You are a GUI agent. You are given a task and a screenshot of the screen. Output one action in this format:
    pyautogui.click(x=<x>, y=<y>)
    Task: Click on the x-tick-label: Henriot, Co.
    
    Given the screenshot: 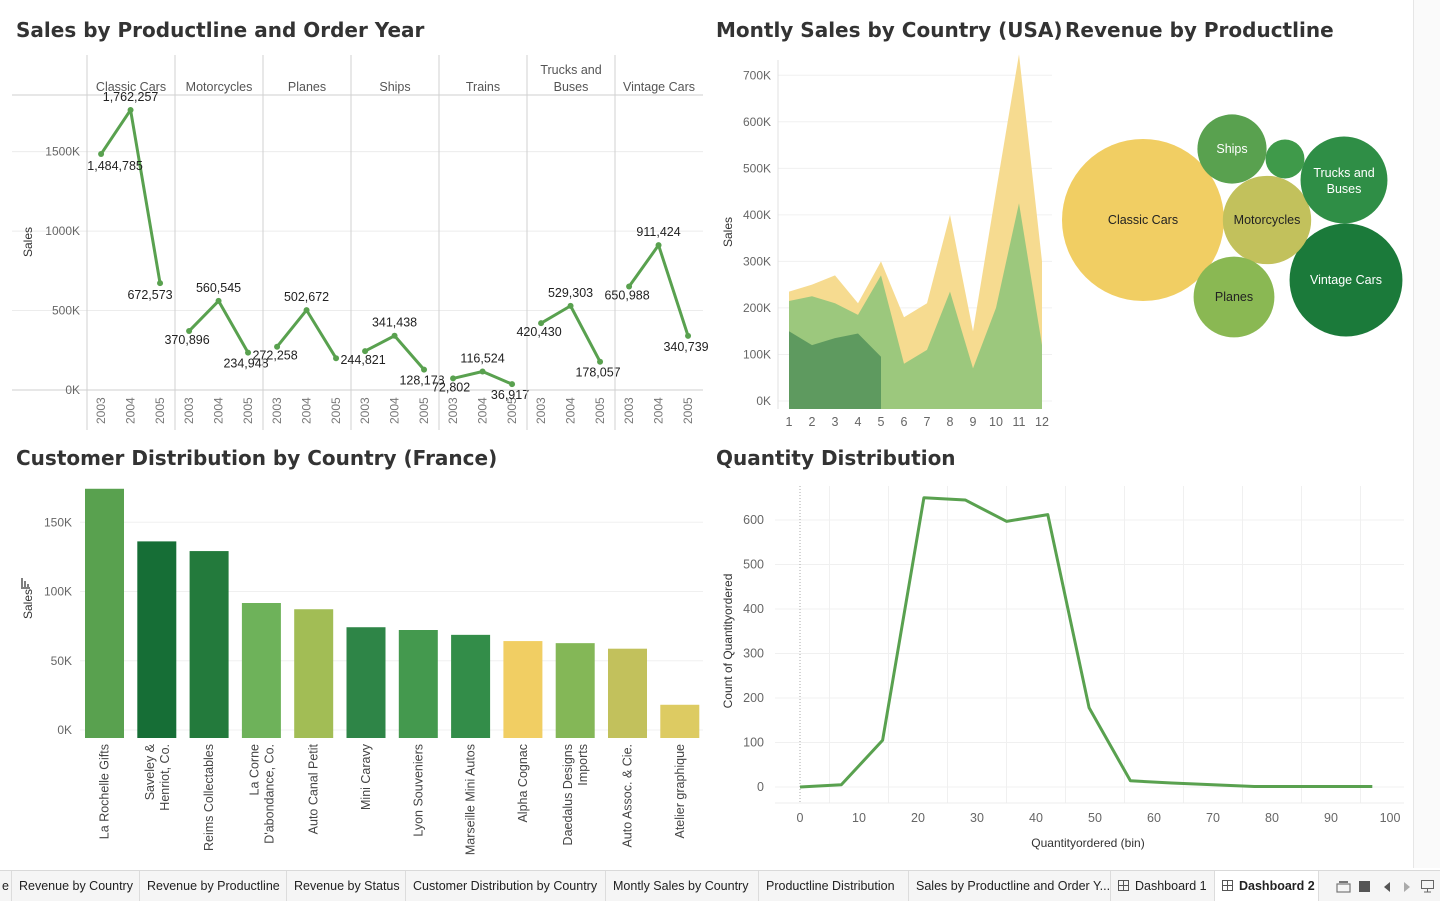 What is the action you would take?
    pyautogui.click(x=165, y=777)
    